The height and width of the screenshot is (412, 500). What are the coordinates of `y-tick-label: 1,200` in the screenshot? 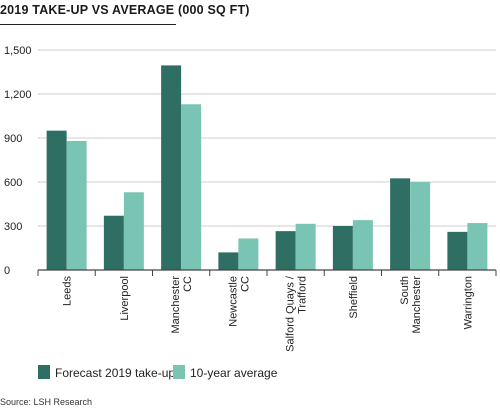 It's located at (18, 95).